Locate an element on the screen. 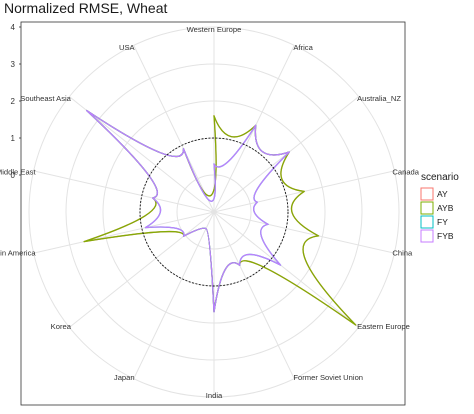 This screenshot has height=414, width=474. category-label: Eastern Europe is located at coordinates (383, 326).